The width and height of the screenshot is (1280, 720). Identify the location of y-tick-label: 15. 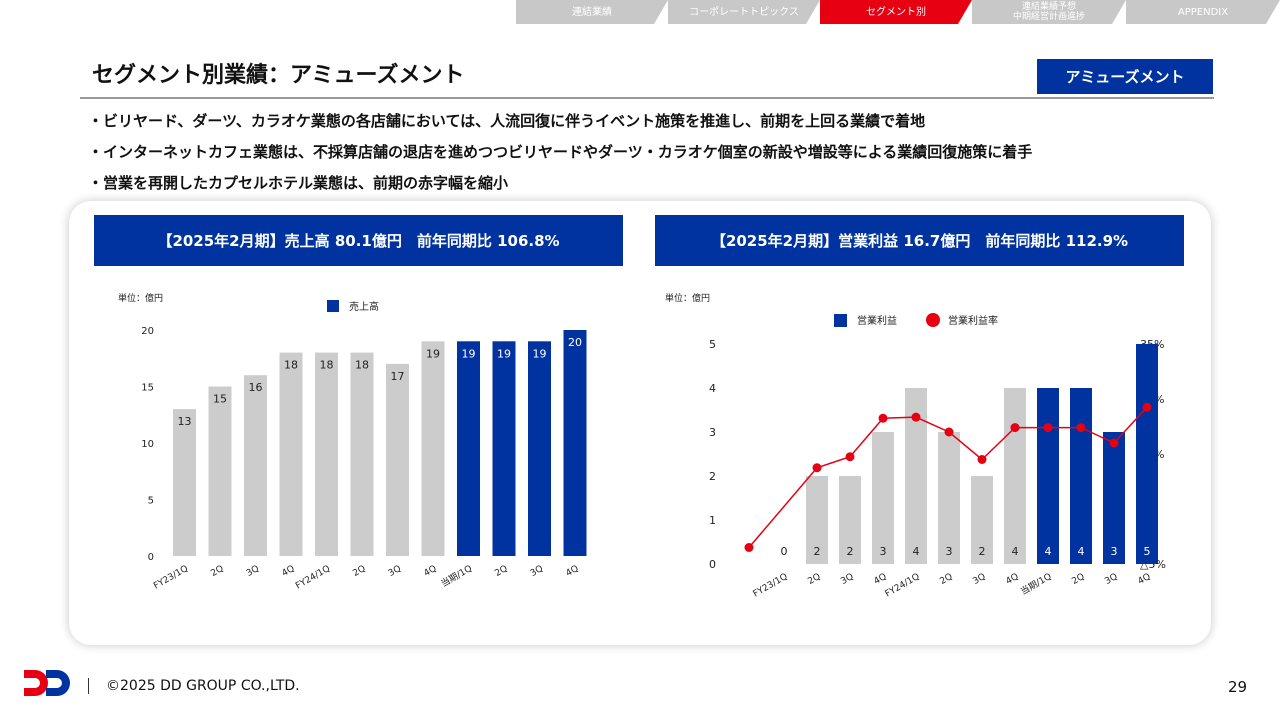
(147, 388).